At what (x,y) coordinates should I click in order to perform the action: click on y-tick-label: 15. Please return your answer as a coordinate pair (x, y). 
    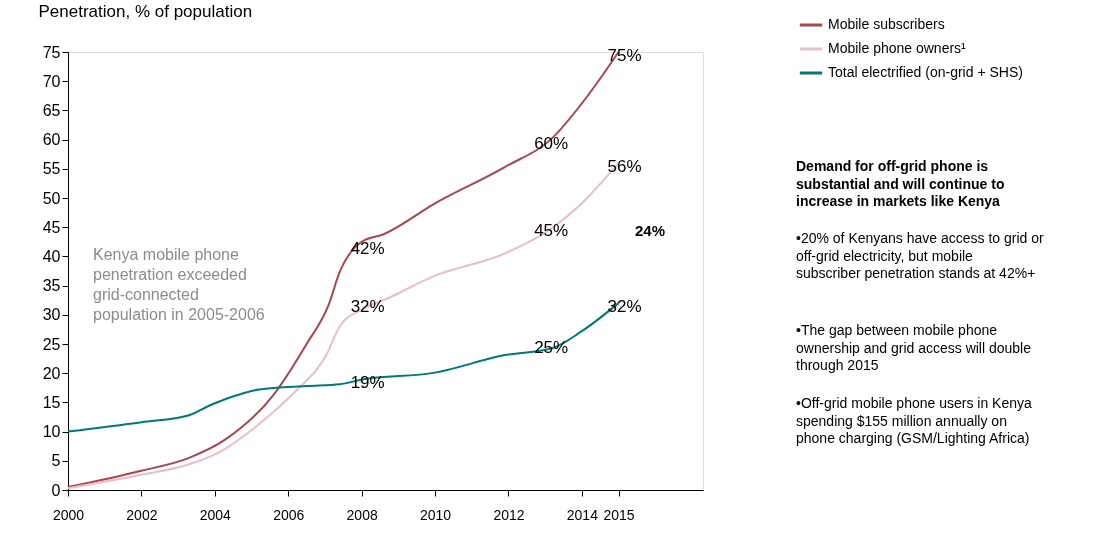
    Looking at the image, I should click on (51, 402).